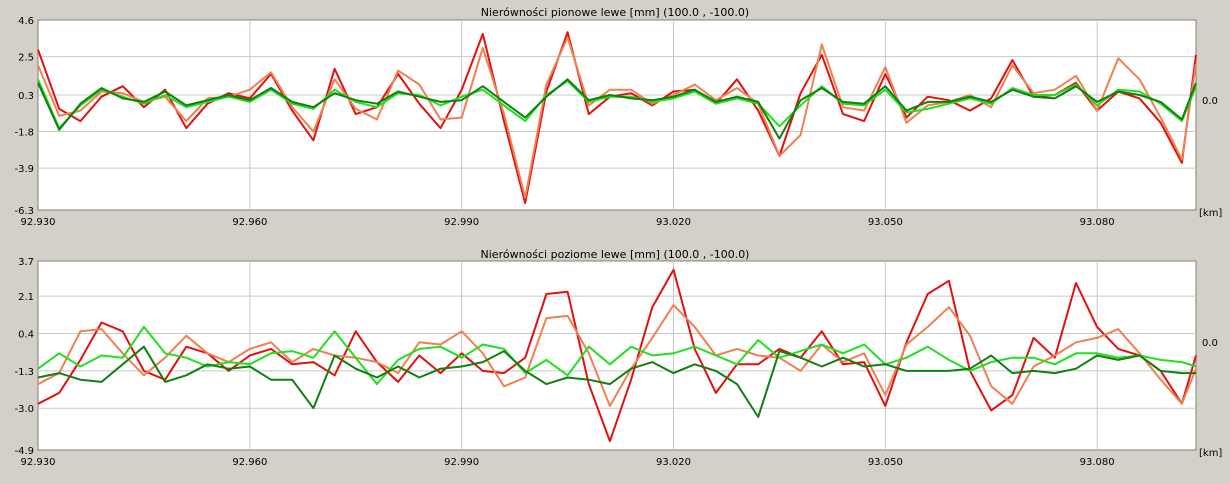 The height and width of the screenshot is (484, 1230). Describe the element at coordinates (24, 116) in the screenshot. I see `y-axis-ticks: 4.6 2.5 0.3 -1.8 -3.9 -6.3` at that location.